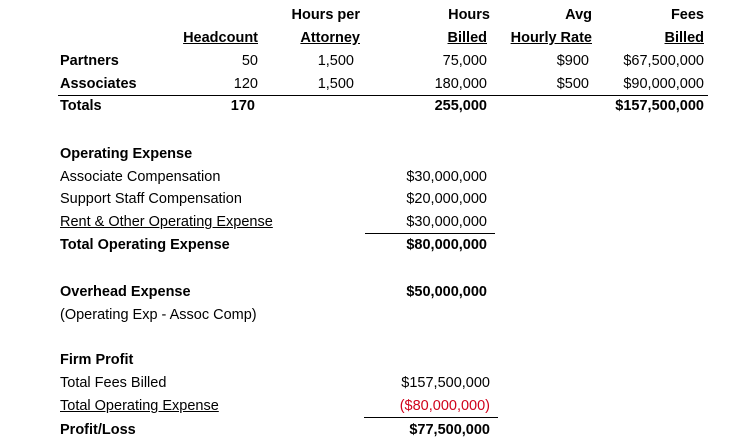  I want to click on header-hours-per-2: Attorney, so click(330, 38).